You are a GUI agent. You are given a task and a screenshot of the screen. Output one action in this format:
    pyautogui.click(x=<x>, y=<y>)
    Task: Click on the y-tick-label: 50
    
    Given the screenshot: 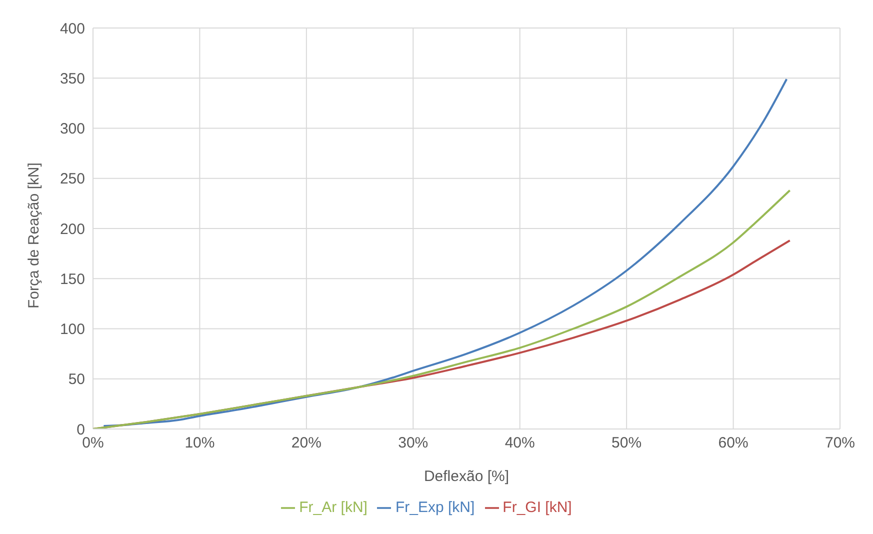 What is the action you would take?
    pyautogui.click(x=76, y=379)
    